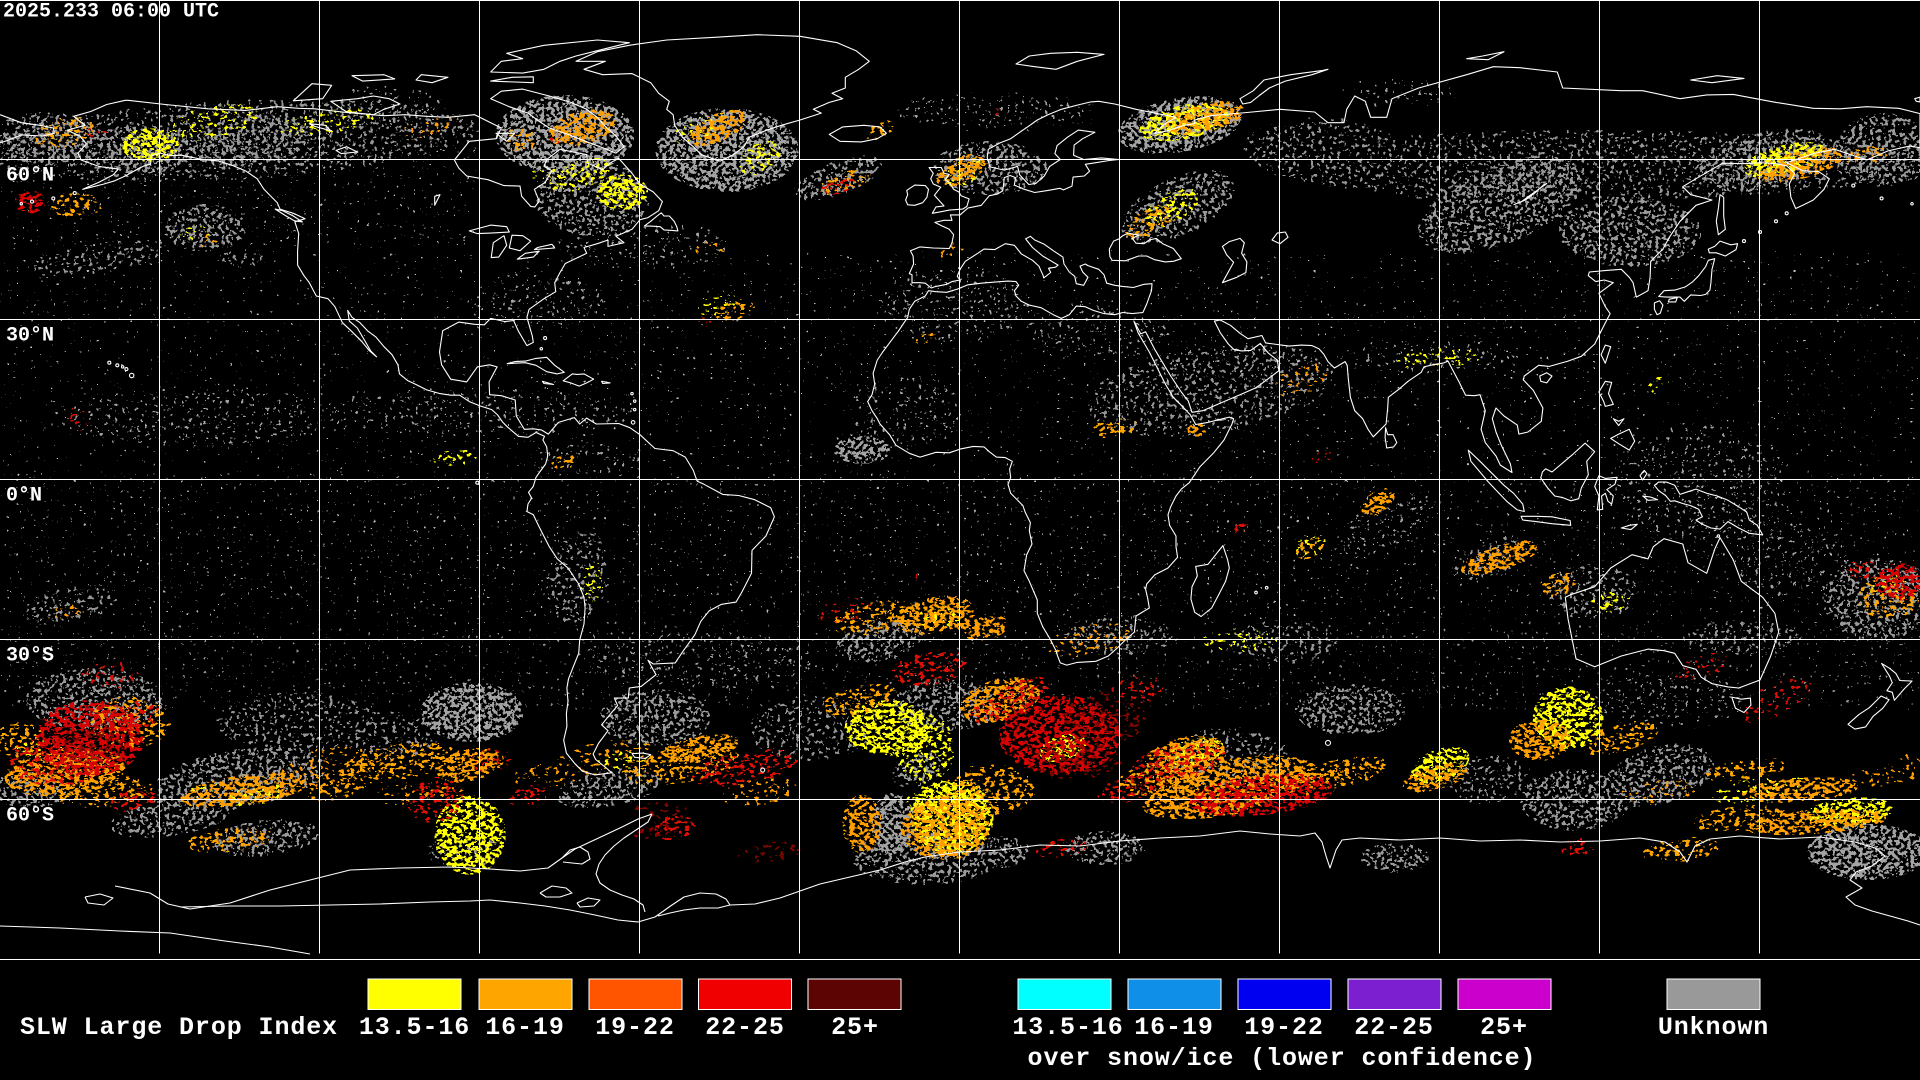 The width and height of the screenshot is (1920, 1080). I want to click on svg-text: 60°N, so click(30, 175).